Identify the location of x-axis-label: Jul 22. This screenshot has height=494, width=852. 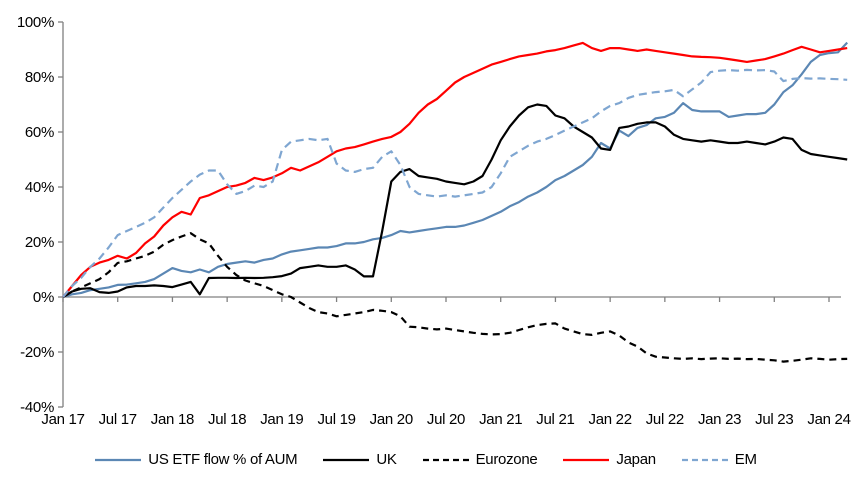
(665, 419).